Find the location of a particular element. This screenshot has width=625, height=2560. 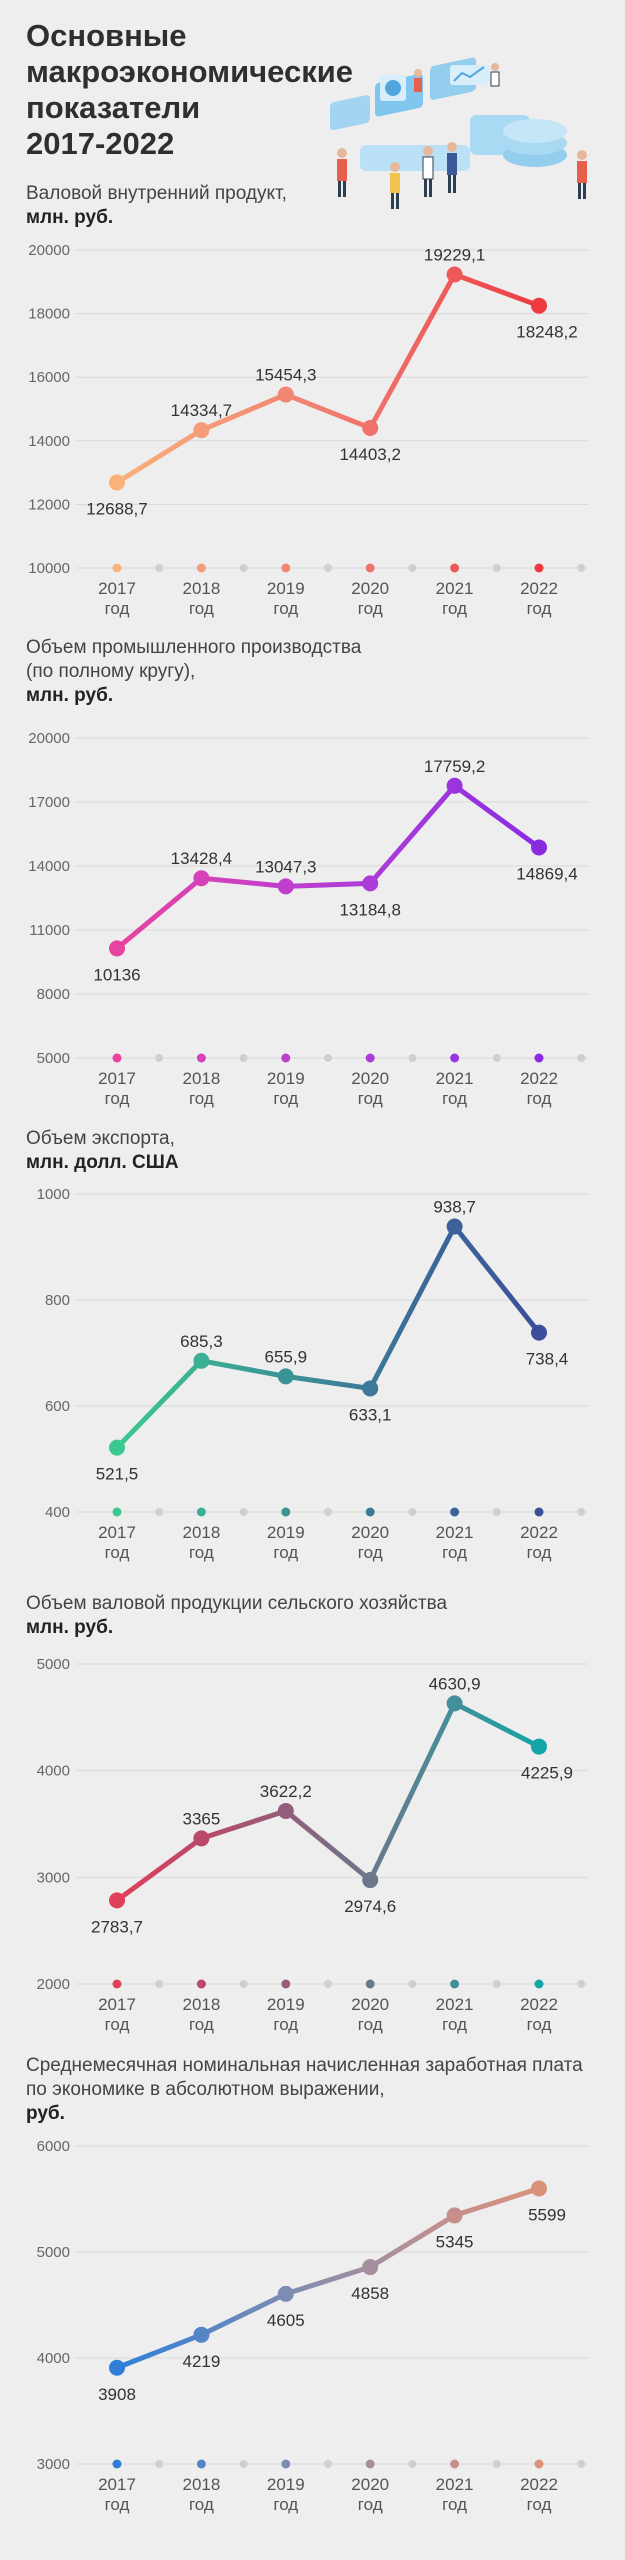

data-label: 17759,2 is located at coordinates (454, 766).